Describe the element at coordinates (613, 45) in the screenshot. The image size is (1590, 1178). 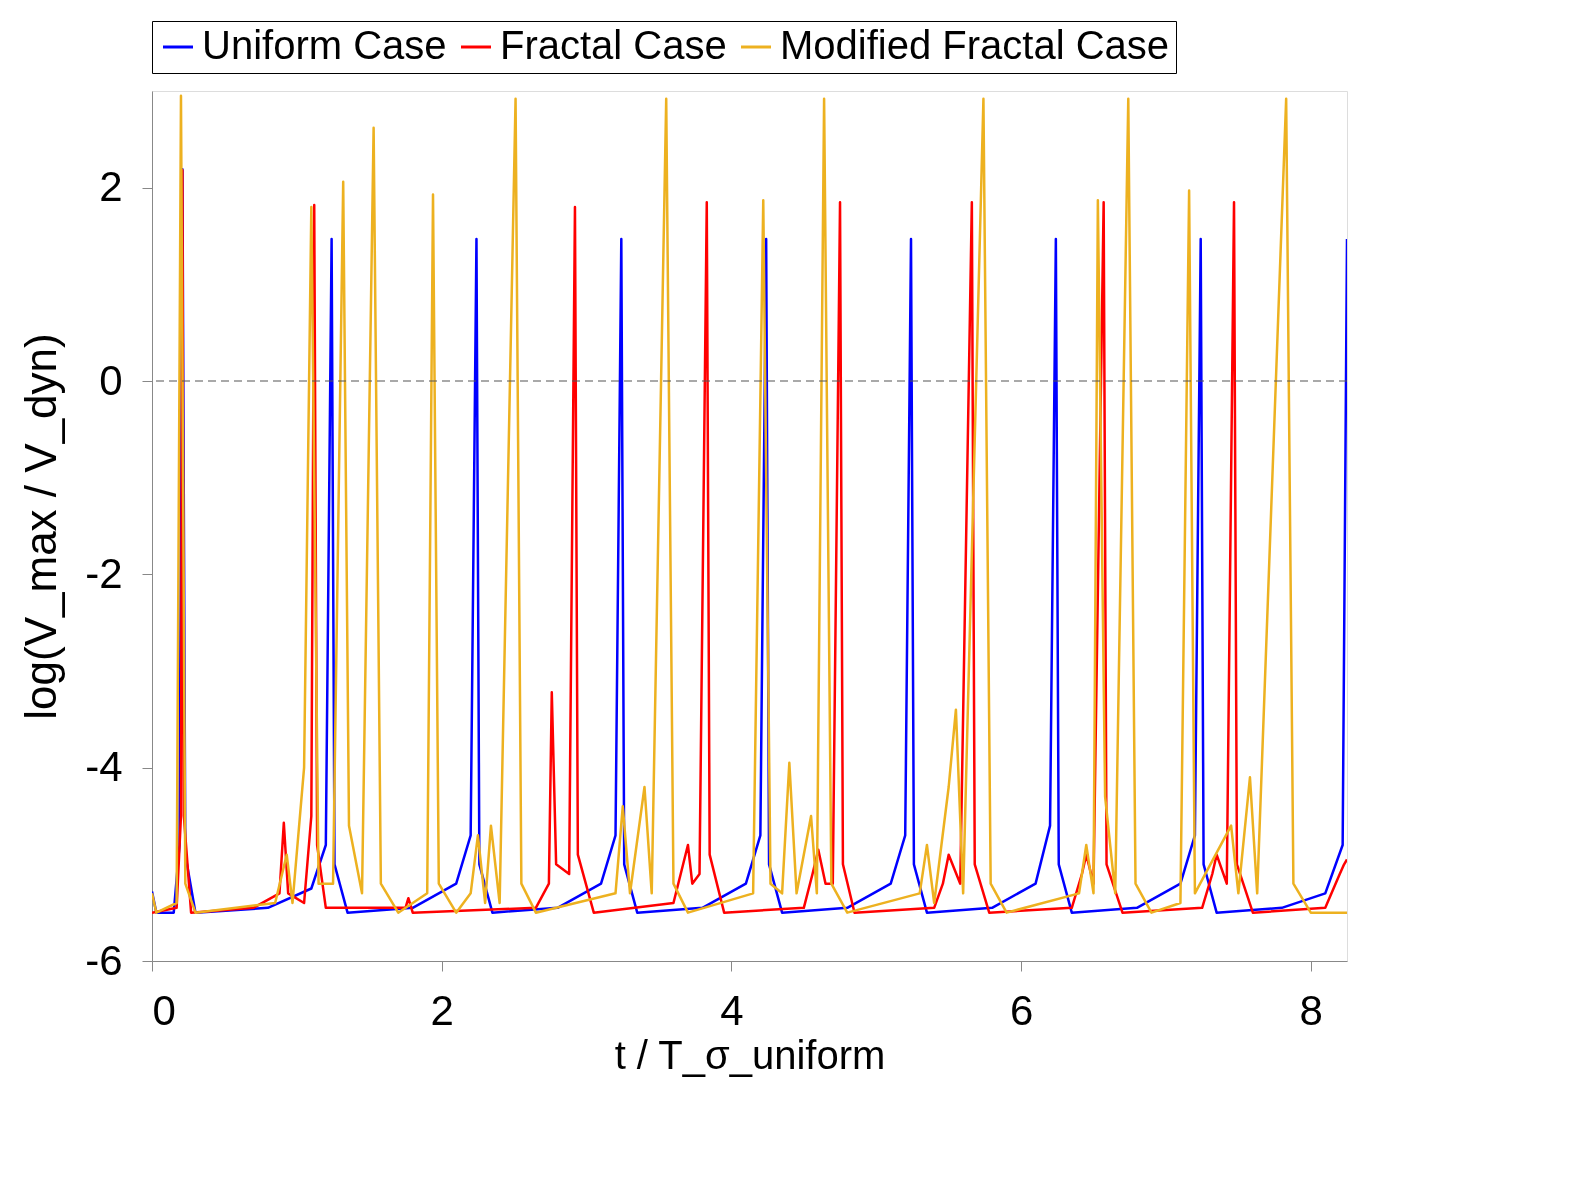
I see `legend-label: Fractal Case` at that location.